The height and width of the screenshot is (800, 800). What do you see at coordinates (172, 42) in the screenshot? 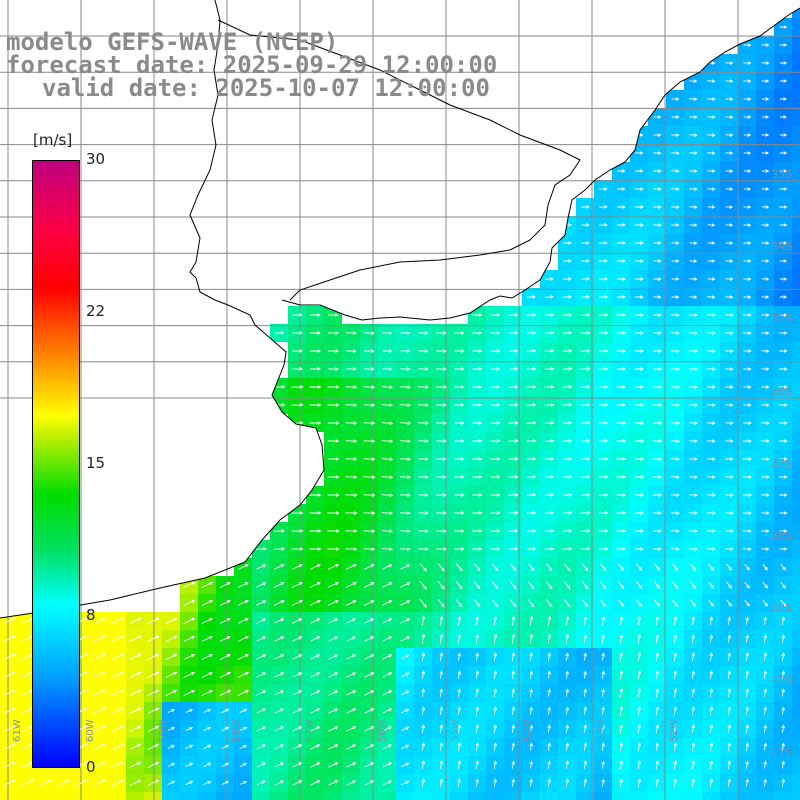
I see `model-title: modelo GEFS-WAVE (NCEP)` at bounding box center [172, 42].